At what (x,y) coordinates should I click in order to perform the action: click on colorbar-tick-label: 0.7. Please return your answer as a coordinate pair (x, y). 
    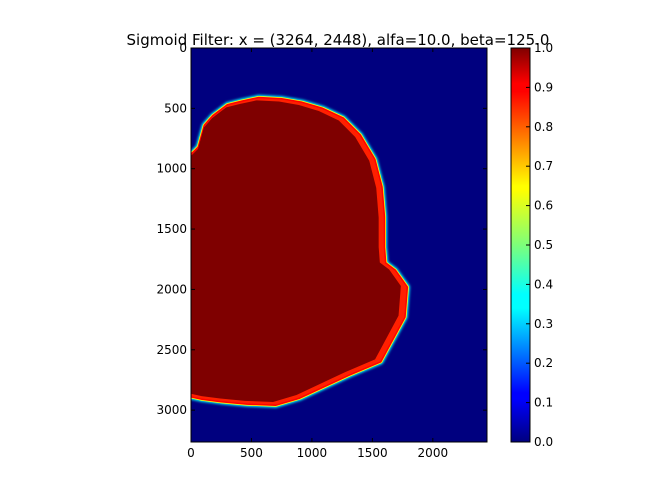
    Looking at the image, I should click on (543, 166).